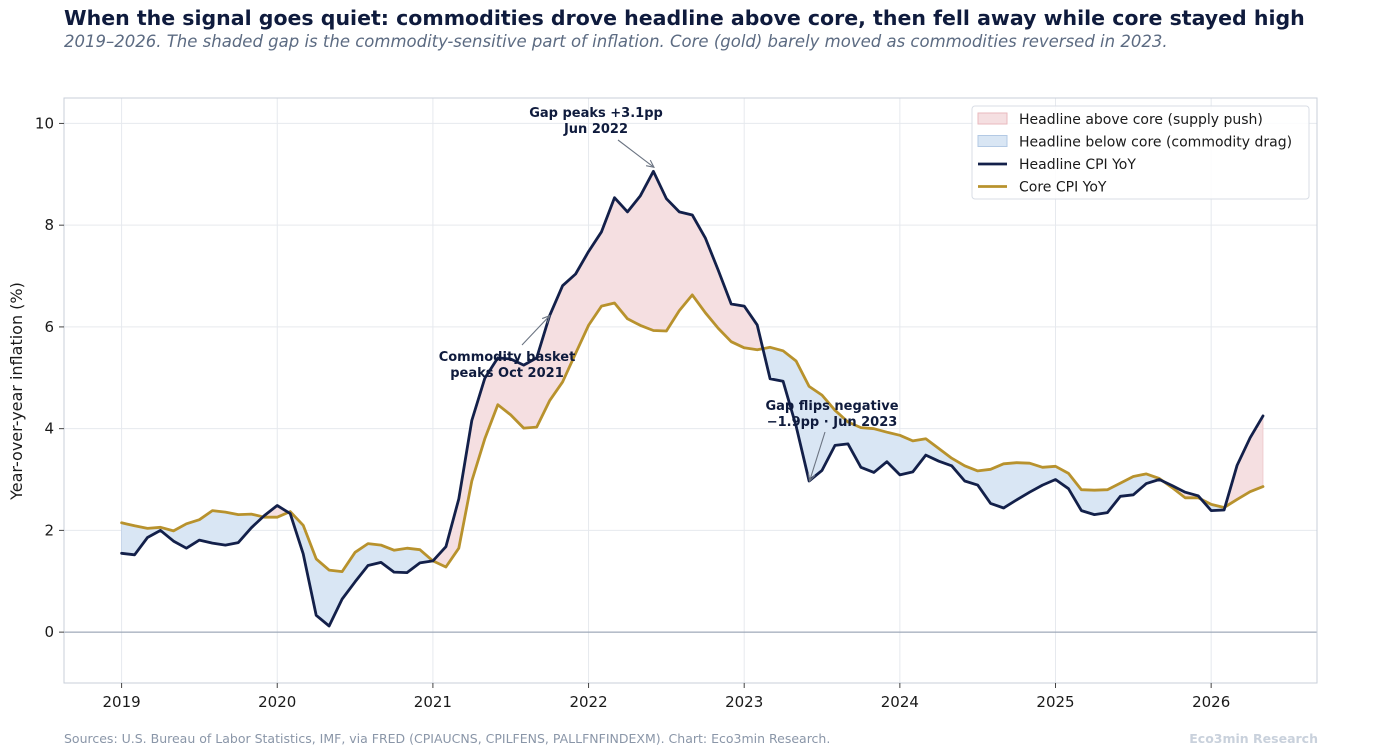 The image size is (1373, 755). I want to click on x-tick-label: 2023, so click(744, 702).